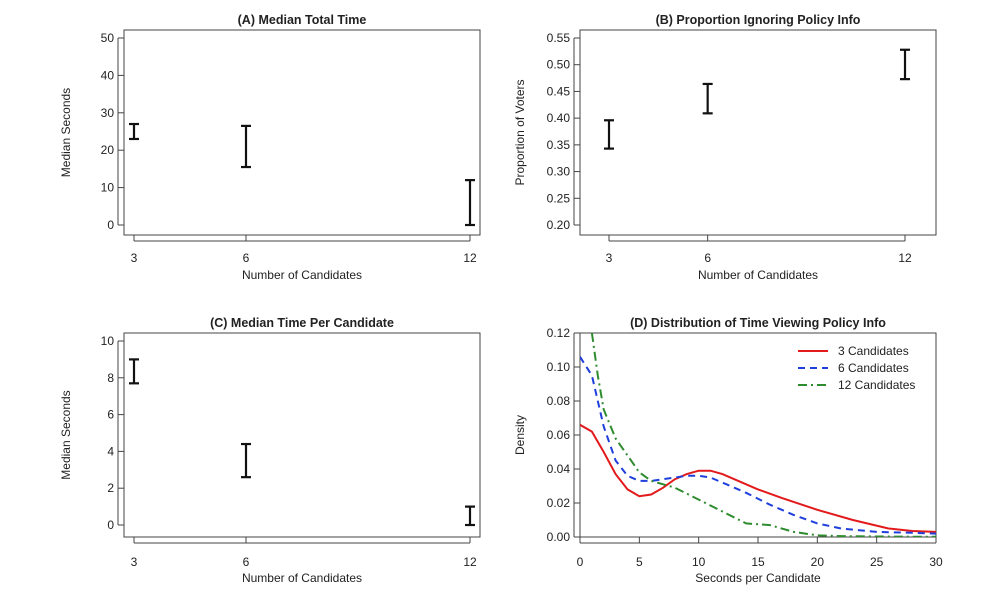 The height and width of the screenshot is (595, 996). What do you see at coordinates (110, 451) in the screenshot?
I see `y-tick-label: 4` at bounding box center [110, 451].